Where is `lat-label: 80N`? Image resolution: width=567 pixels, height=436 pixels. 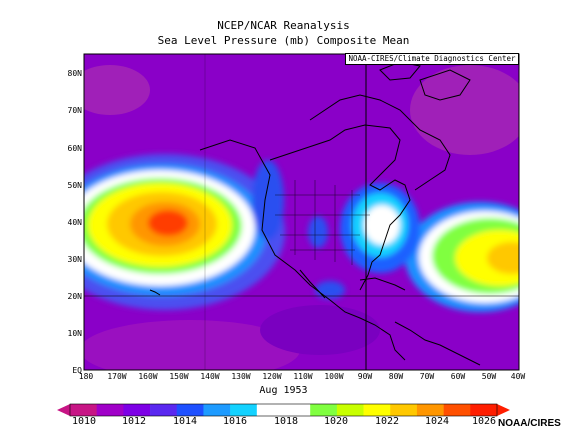
lat-label: 80N is located at coordinates (74, 73).